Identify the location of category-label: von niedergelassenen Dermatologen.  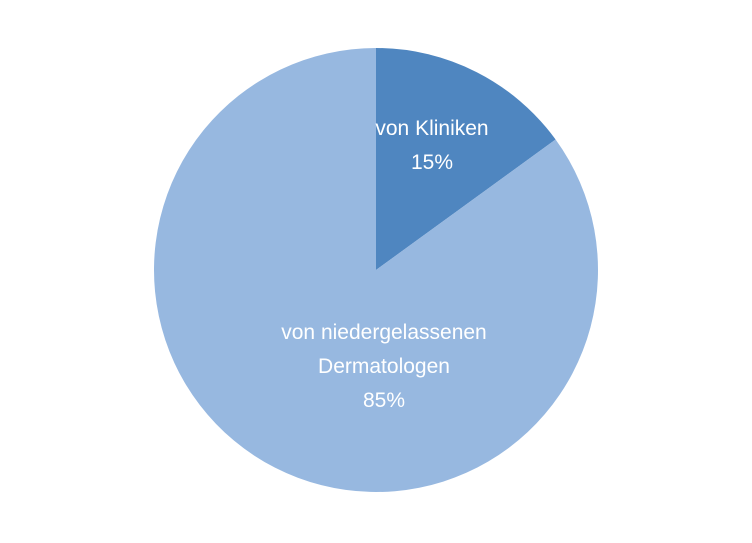
(384, 349).